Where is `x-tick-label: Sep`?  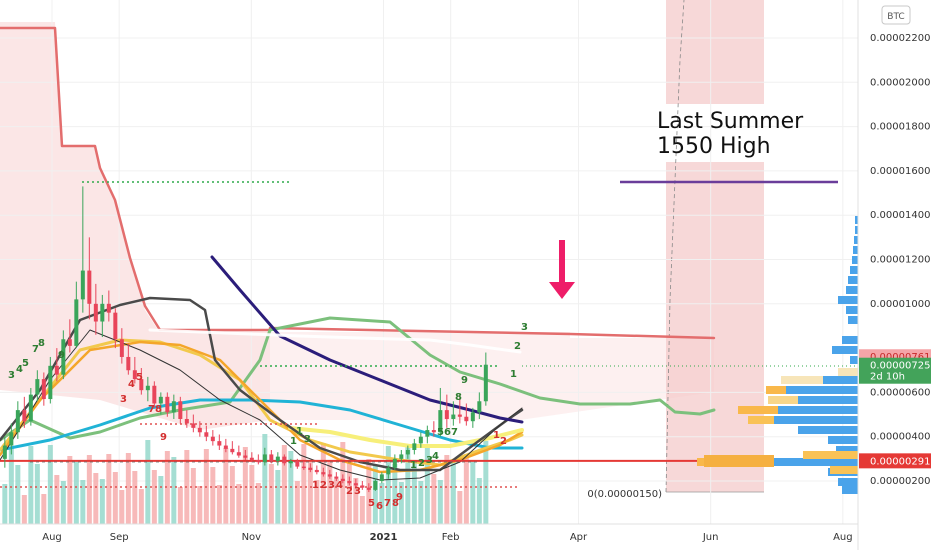
x-tick-label: Sep is located at coordinates (119, 537).